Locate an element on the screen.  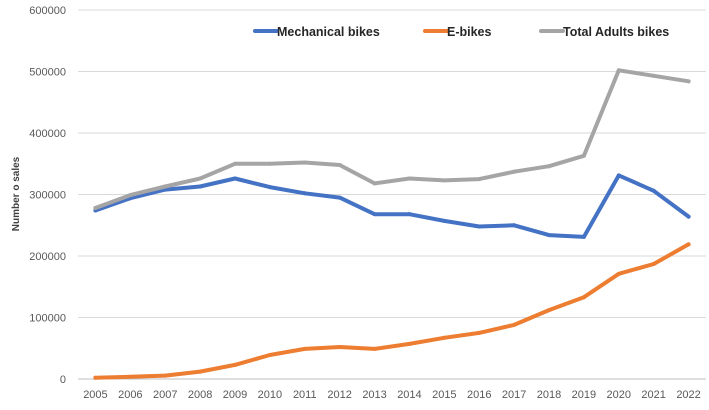
y-axis-label: Number o sales is located at coordinates (16, 193).